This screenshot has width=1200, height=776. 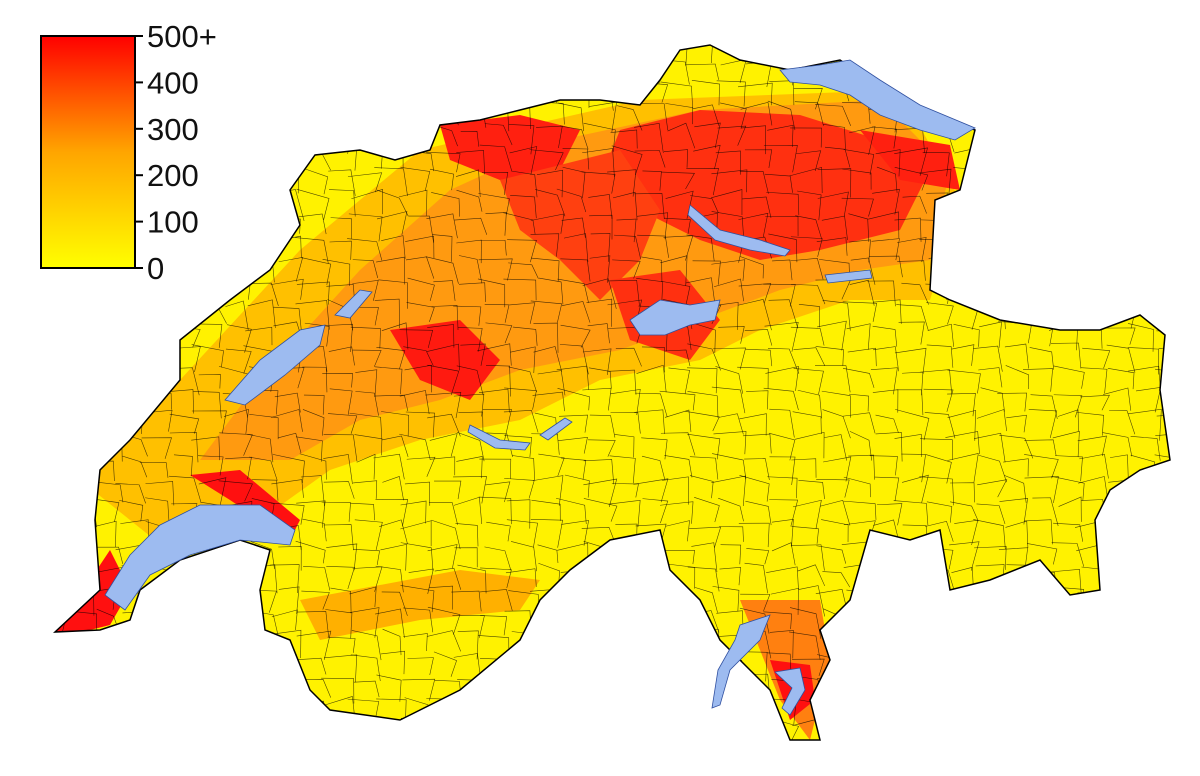 What do you see at coordinates (173, 222) in the screenshot?
I see `legend-tick-label: 100` at bounding box center [173, 222].